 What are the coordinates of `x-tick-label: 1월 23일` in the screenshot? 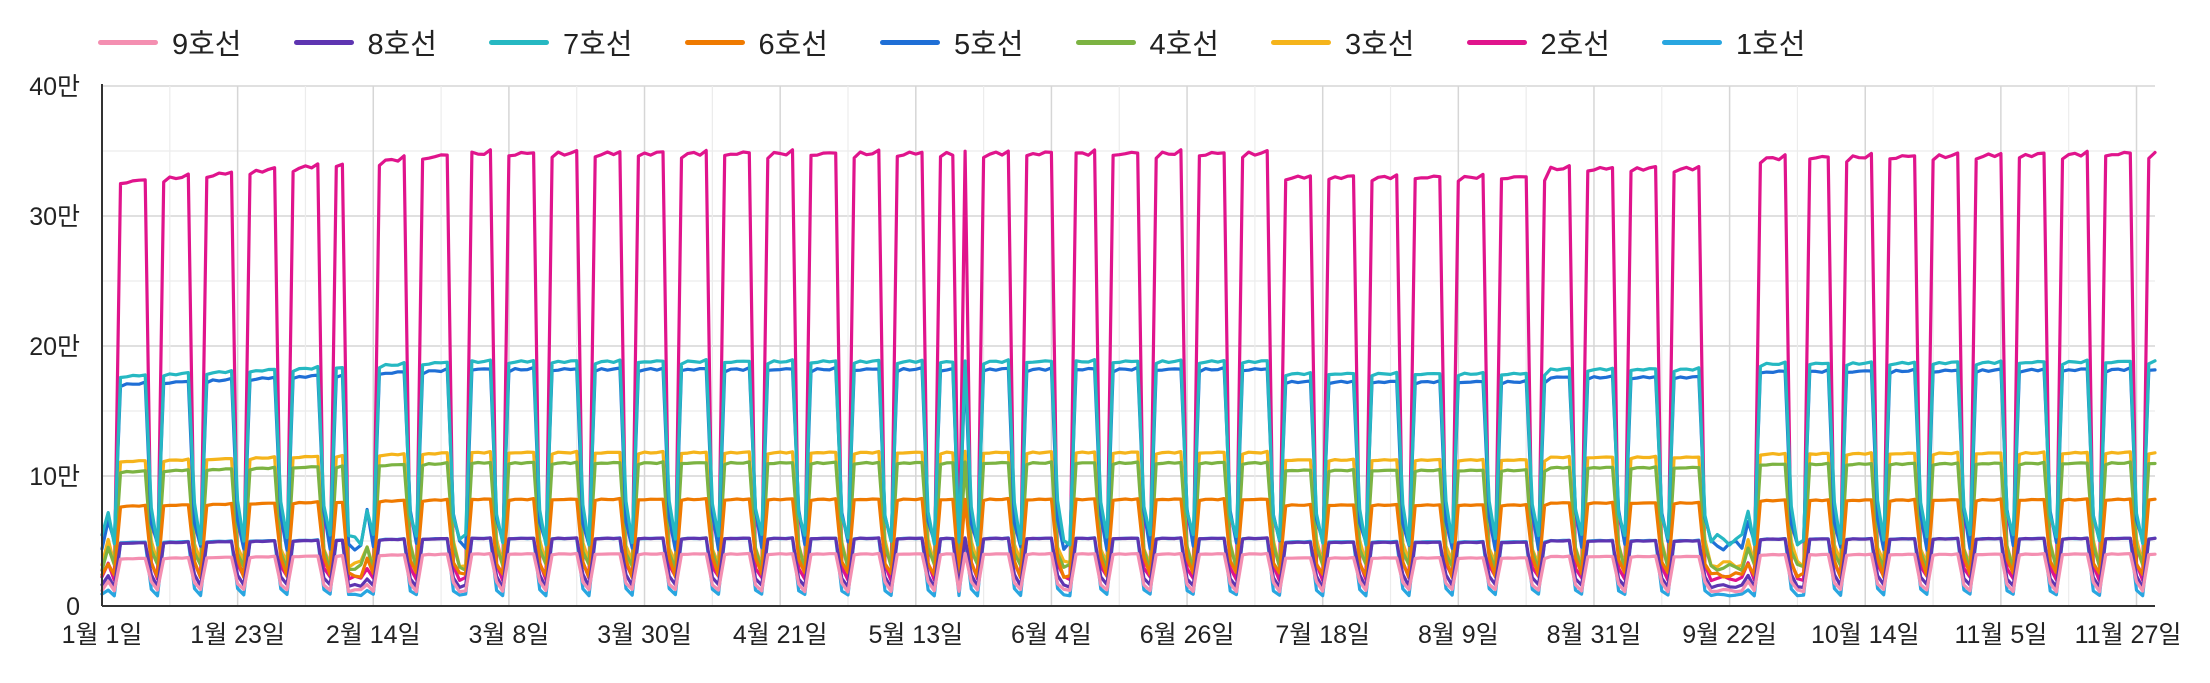 It's located at (237, 635).